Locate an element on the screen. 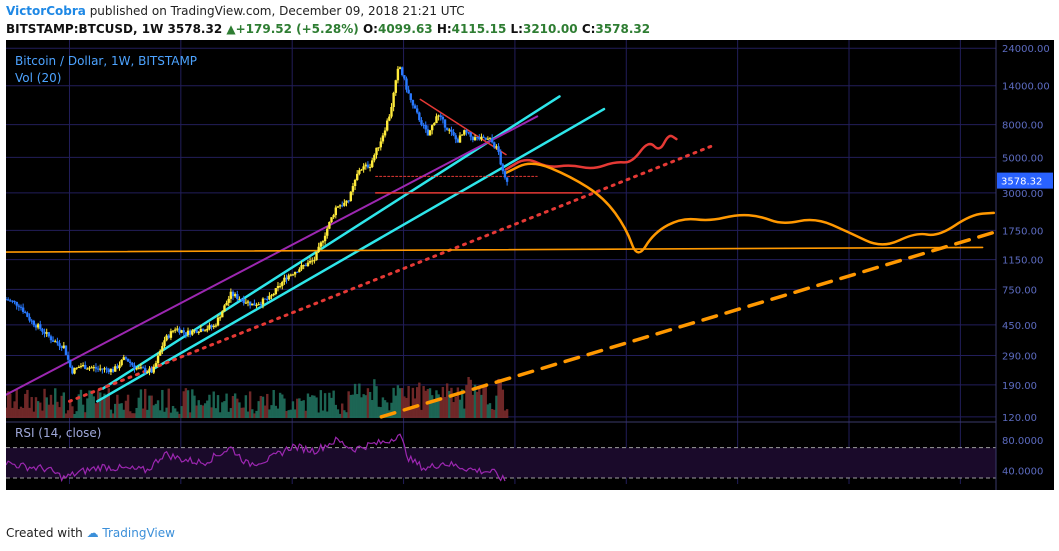 This screenshot has height=551, width=1059. y-tick-label: 120.00 is located at coordinates (1019, 418).